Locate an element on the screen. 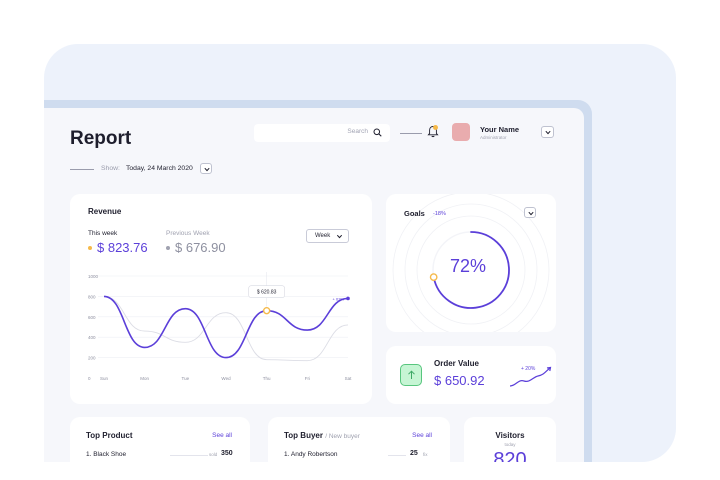 The width and height of the screenshot is (720, 480). list-item: 1. Black Shoe is located at coordinates (106, 454).